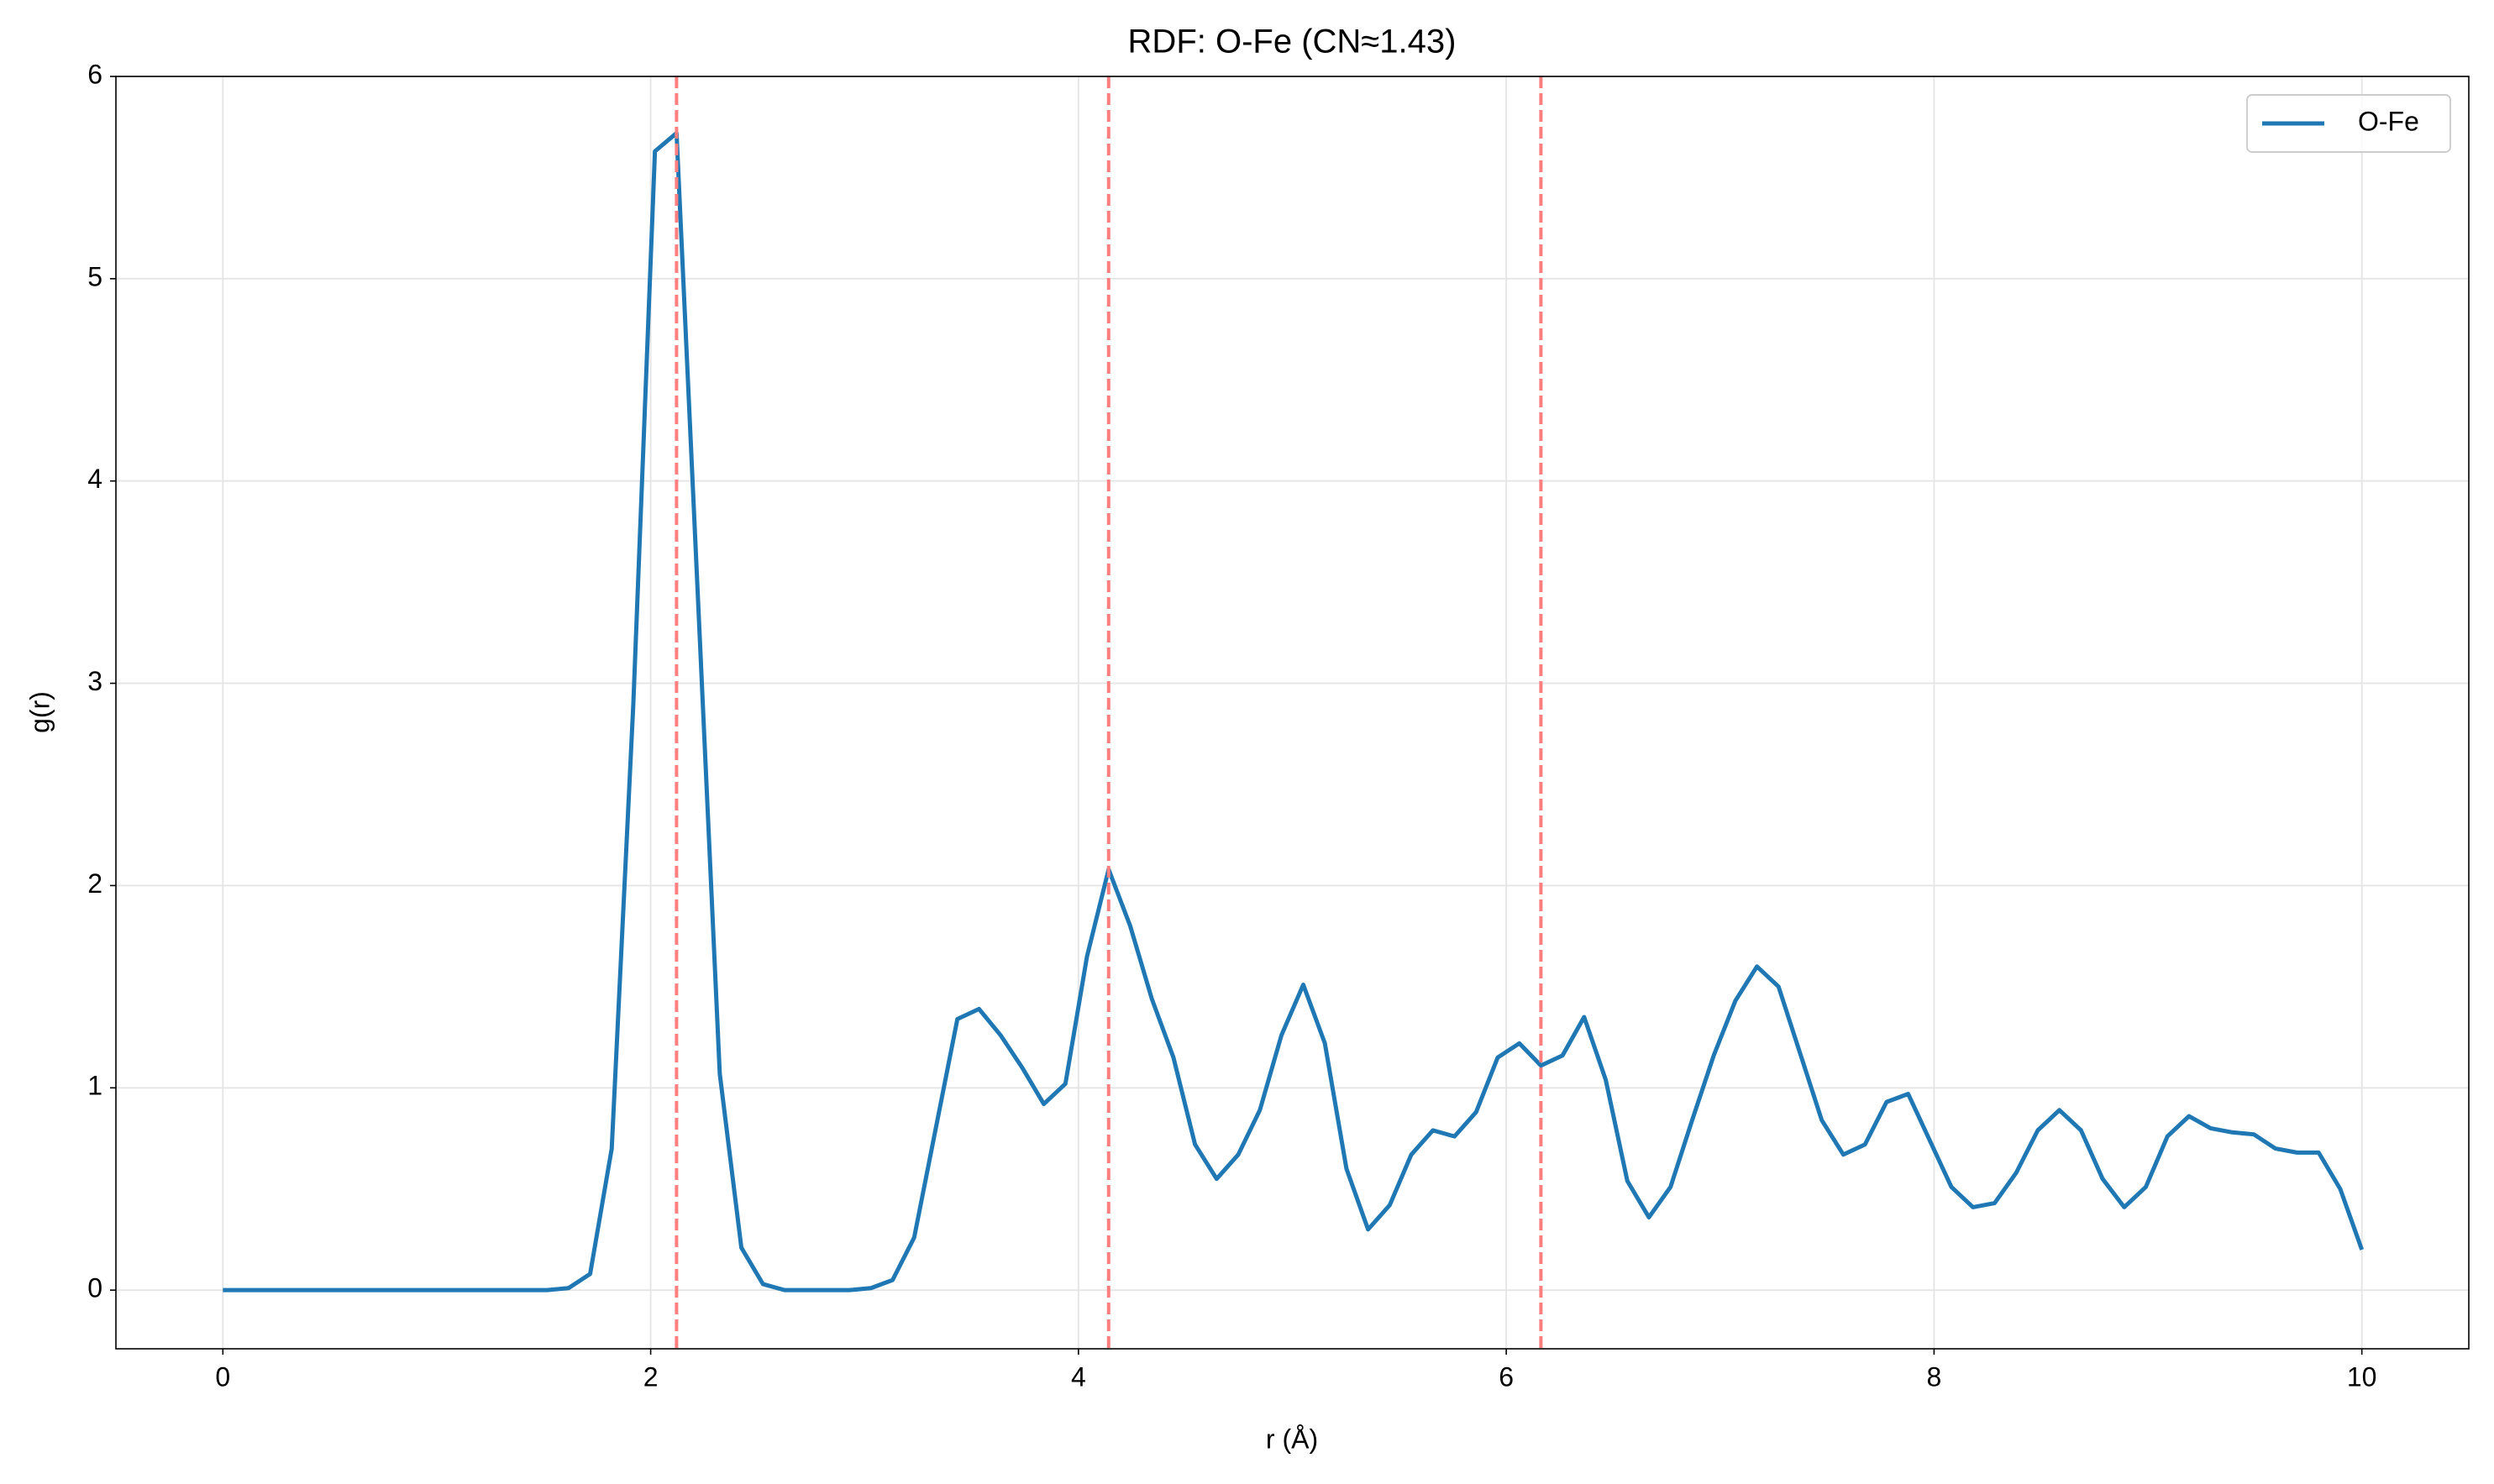 Image resolution: width=2494 pixels, height=1484 pixels. Describe the element at coordinates (1292, 1439) in the screenshot. I see `x-axis-label: r (Å)` at that location.